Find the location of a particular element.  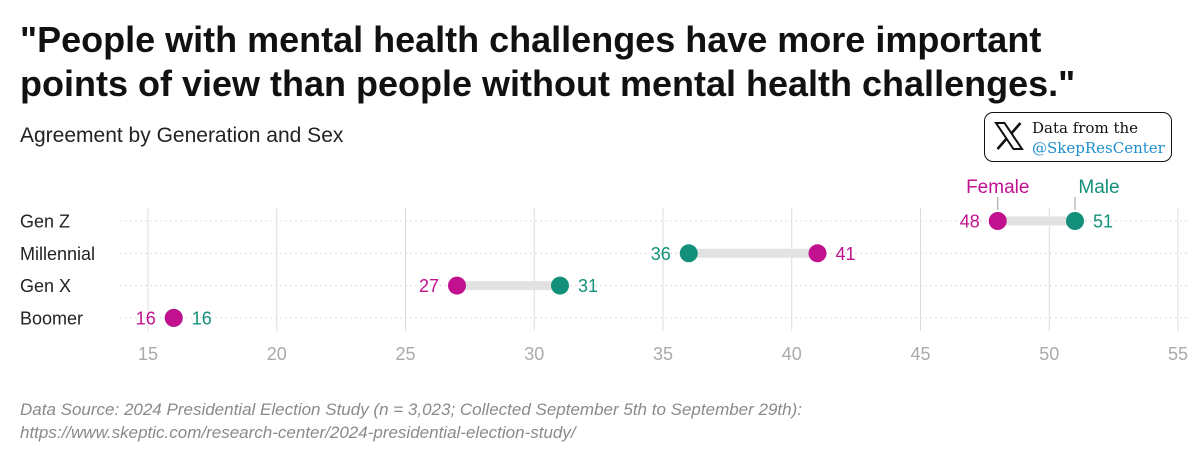

chart-subtitle: Agreement by Generation and Sex is located at coordinates (182, 135).